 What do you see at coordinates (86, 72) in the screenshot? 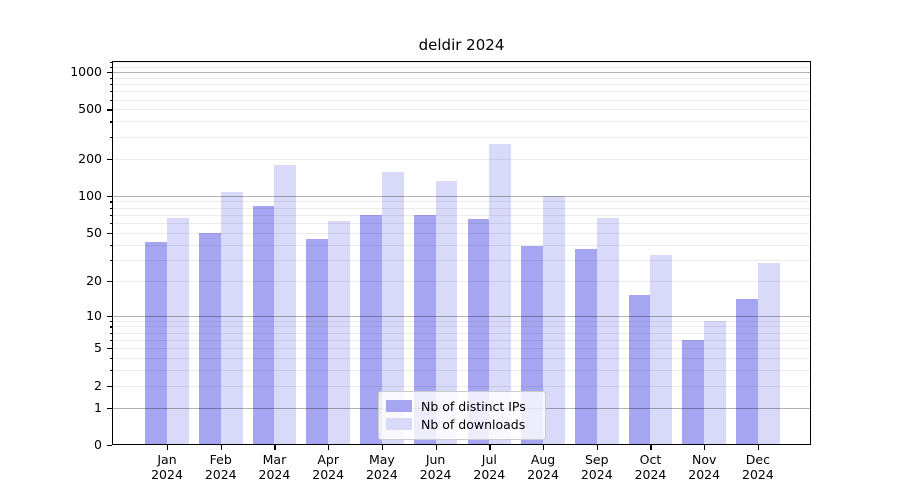
I see `y-tick-label: 1000` at bounding box center [86, 72].